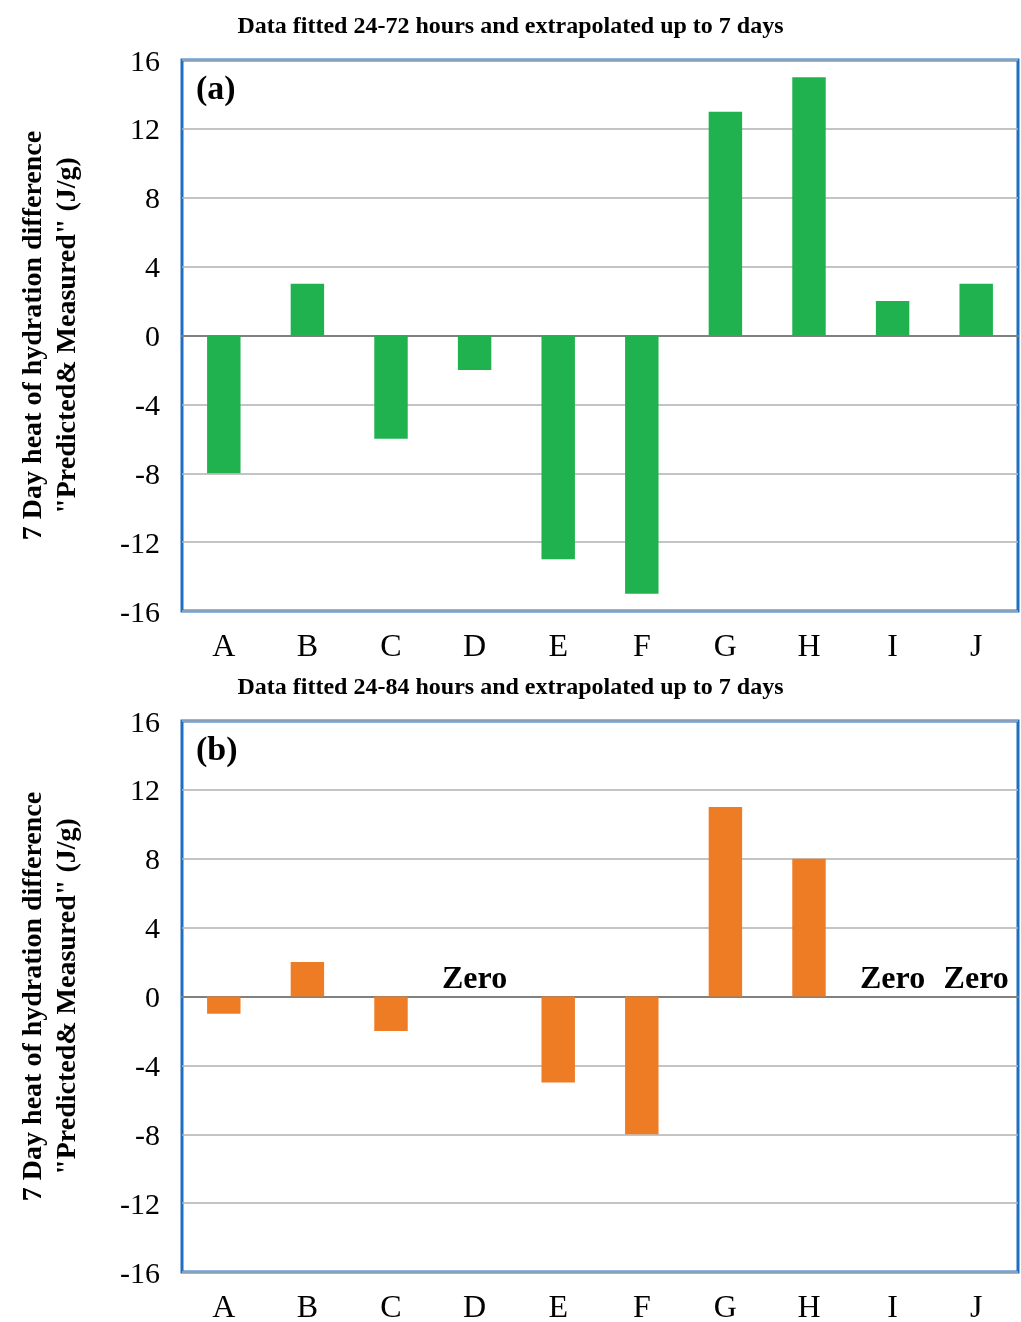  Describe the element at coordinates (217, 748) in the screenshot. I see `annotation: (b)` at that location.